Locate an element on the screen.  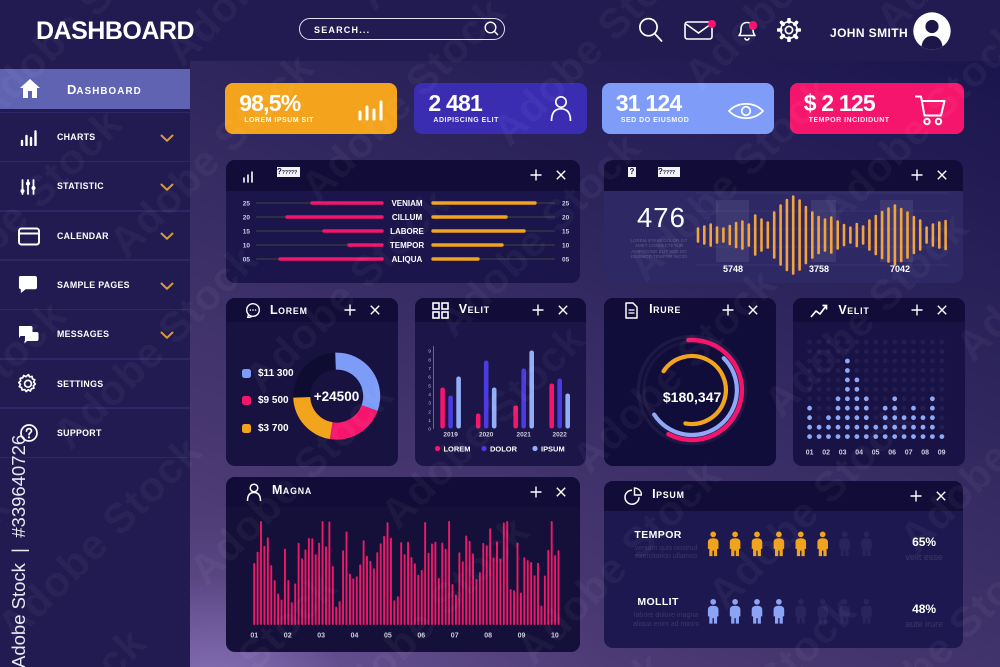
svg-text: 2020 is located at coordinates (486, 434).